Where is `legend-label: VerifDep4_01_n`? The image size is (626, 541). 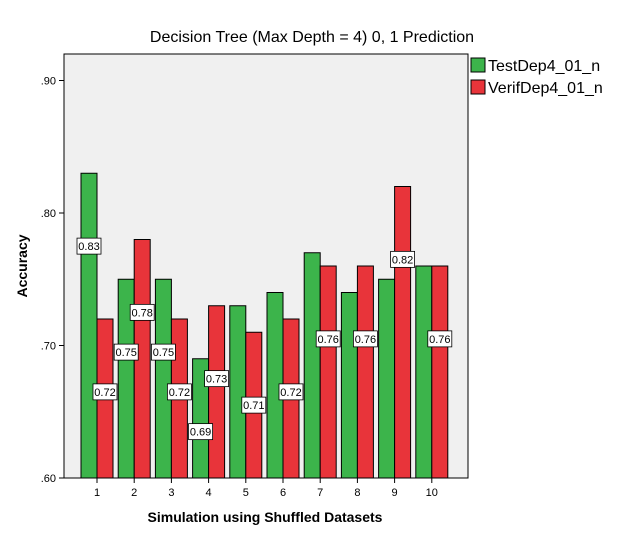
legend-label: VerifDep4_01_n is located at coordinates (545, 88).